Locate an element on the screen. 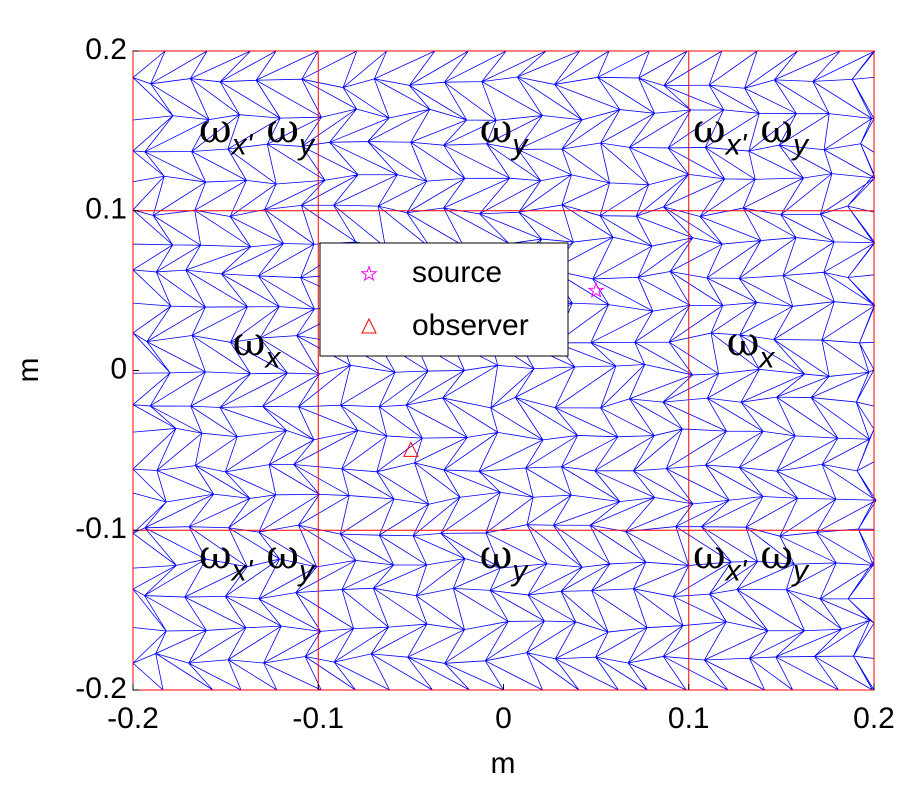  x-tick-label: 0.1 is located at coordinates (689, 718).